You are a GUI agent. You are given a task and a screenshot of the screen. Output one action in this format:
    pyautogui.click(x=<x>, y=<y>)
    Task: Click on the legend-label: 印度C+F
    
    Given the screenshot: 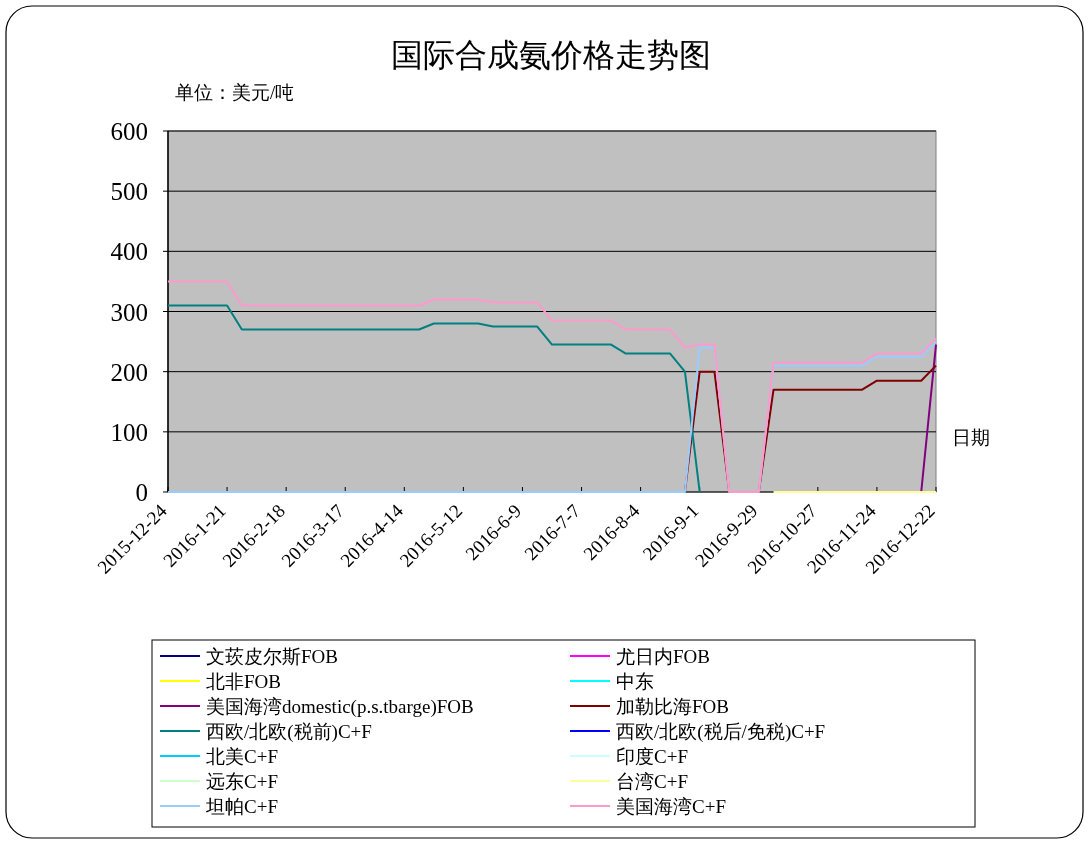 What is the action you would take?
    pyautogui.click(x=652, y=756)
    